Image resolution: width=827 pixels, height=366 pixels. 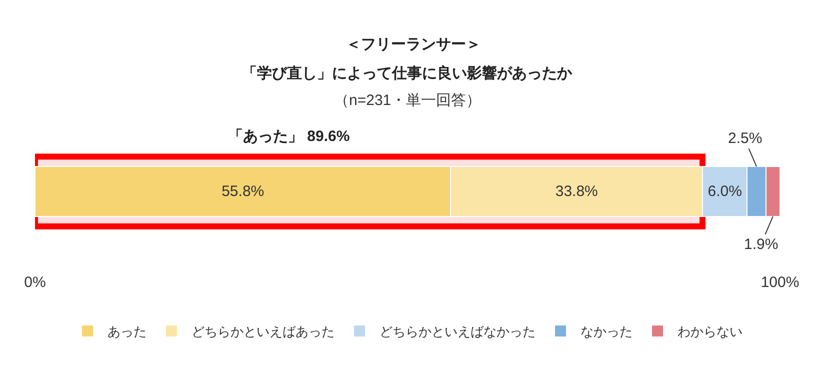 What do you see at coordinates (576, 191) in the screenshot?
I see `data-label: 33.8%` at bounding box center [576, 191].